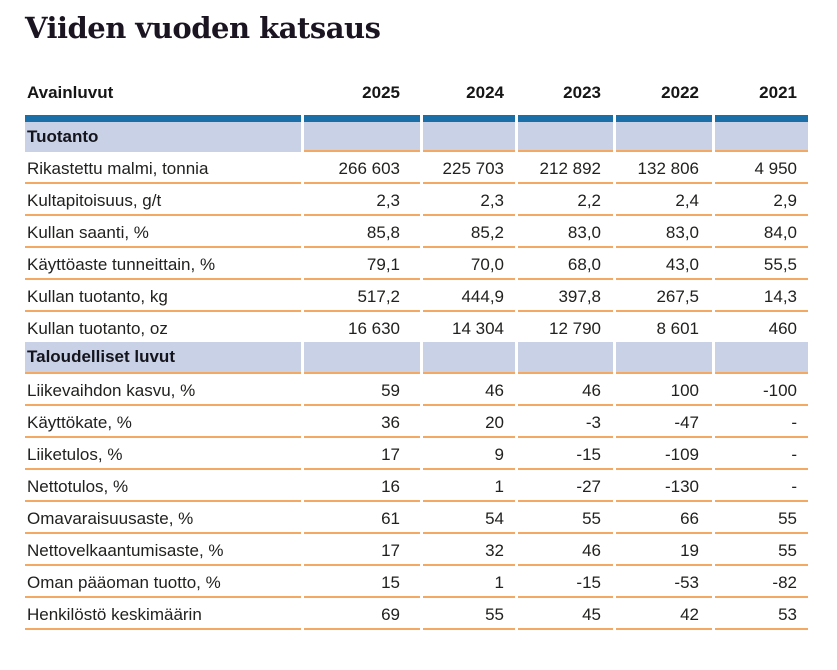 The width and height of the screenshot is (837, 670). What do you see at coordinates (469, 454) in the screenshot?
I see `value-cell: 9` at bounding box center [469, 454].